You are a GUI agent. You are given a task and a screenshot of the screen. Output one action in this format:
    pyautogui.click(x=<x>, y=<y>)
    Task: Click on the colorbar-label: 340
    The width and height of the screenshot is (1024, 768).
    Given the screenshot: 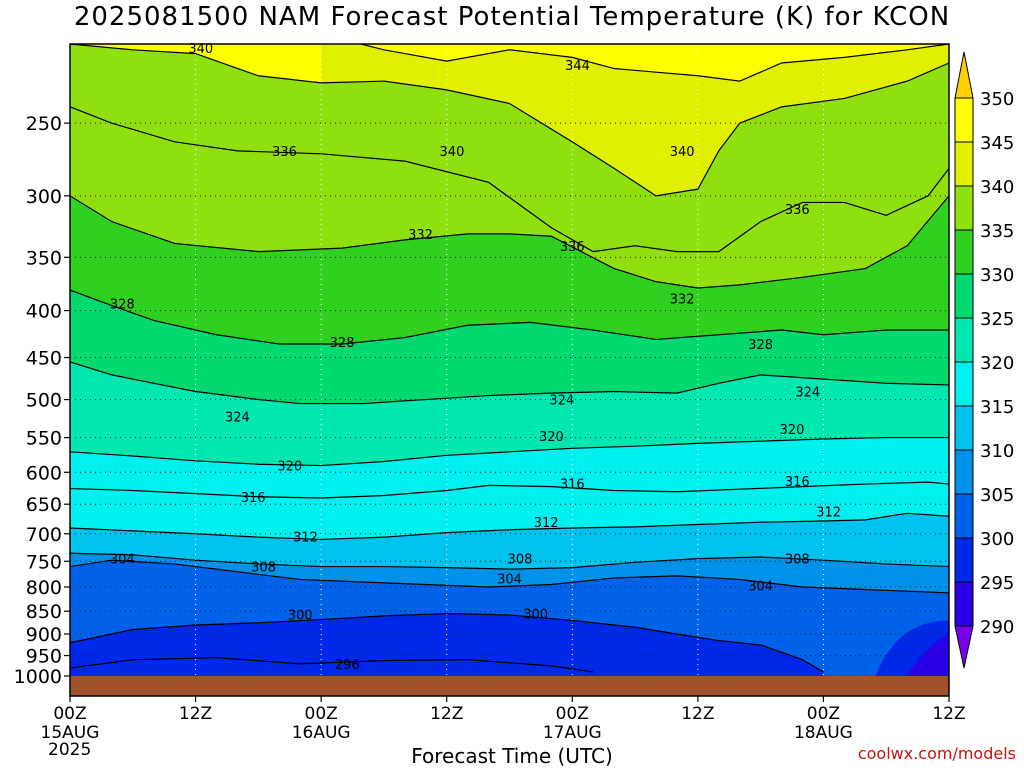 What is the action you would take?
    pyautogui.click(x=997, y=187)
    